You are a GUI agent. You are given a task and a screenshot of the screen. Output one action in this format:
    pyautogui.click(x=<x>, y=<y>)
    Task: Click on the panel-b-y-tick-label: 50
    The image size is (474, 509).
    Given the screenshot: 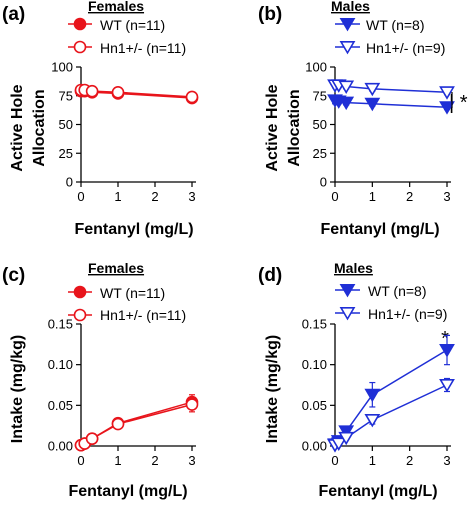 What is the action you would take?
    pyautogui.click(x=320, y=124)
    